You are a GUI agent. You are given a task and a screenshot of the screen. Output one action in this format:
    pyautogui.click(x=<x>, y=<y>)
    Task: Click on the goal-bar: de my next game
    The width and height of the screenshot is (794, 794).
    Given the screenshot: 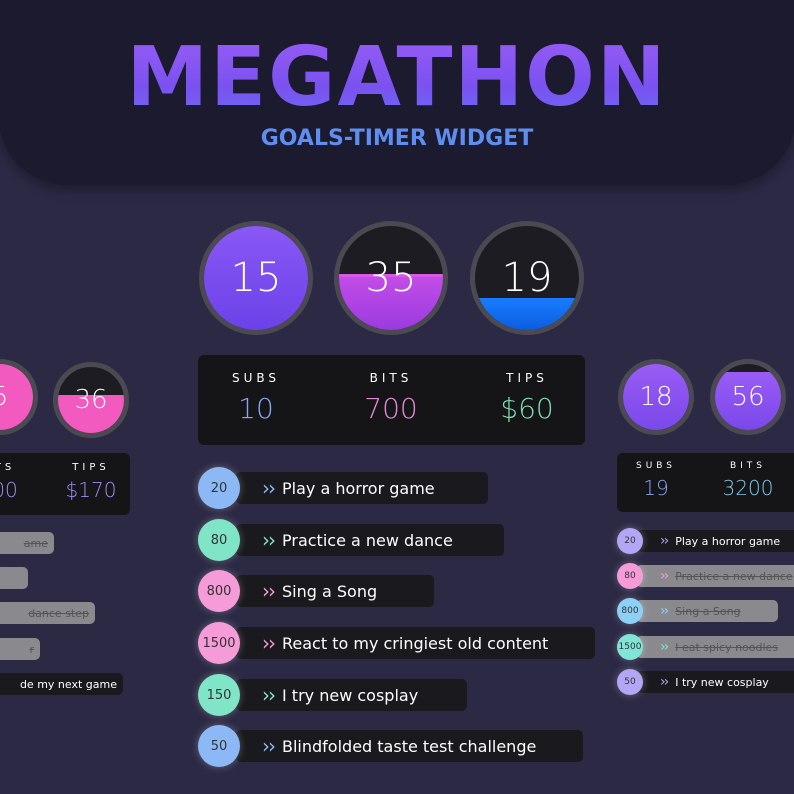 What is the action you would take?
    pyautogui.click(x=61, y=684)
    